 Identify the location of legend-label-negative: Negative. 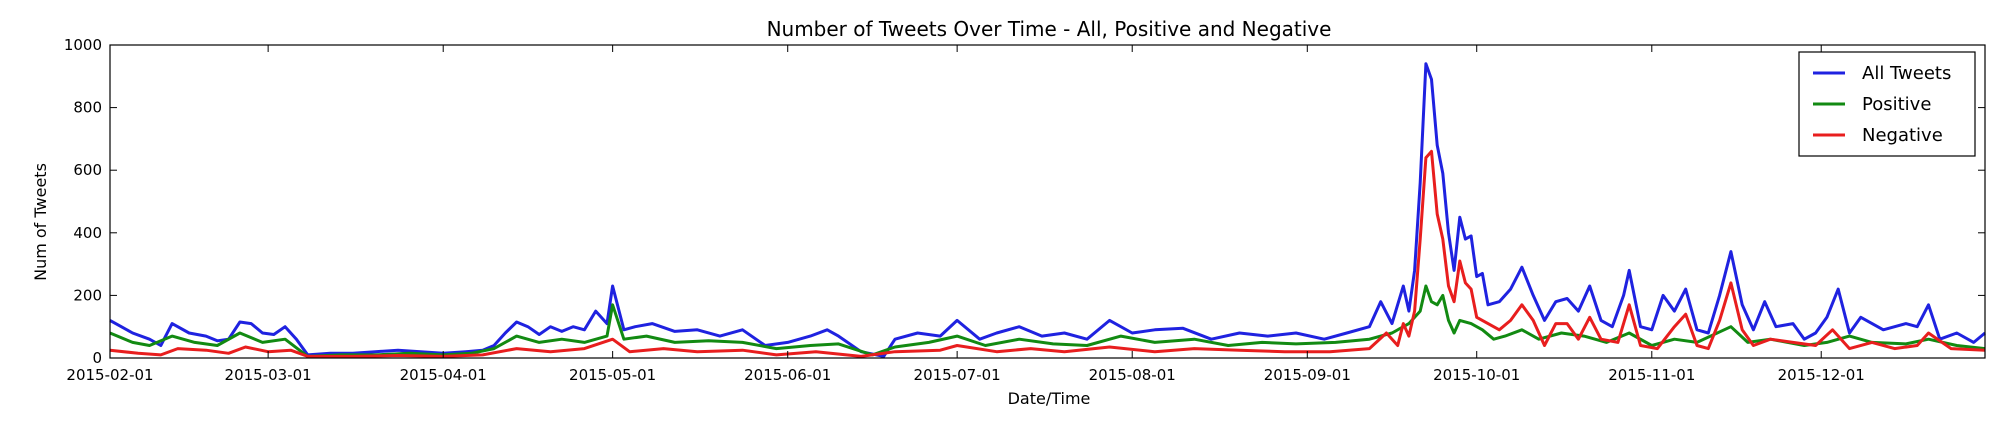
(1902, 135).